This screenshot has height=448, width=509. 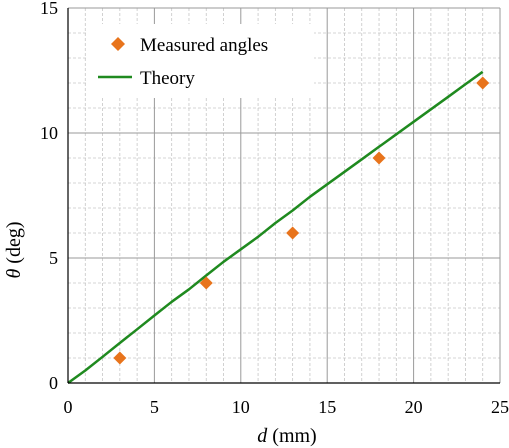 What do you see at coordinates (241, 407) in the screenshot?
I see `x-tick-label: 10` at bounding box center [241, 407].